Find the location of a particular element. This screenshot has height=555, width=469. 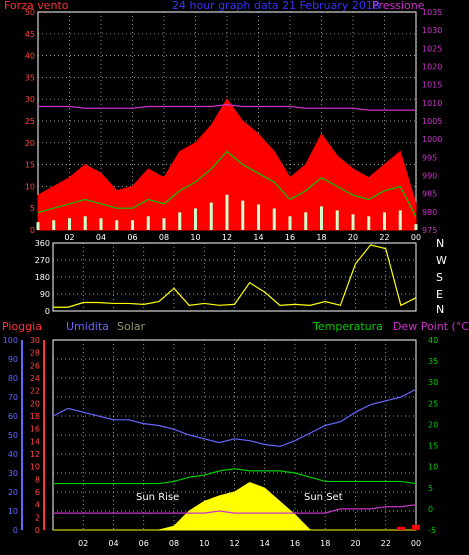

pressure-y-tick-label: 990 is located at coordinates (429, 176).